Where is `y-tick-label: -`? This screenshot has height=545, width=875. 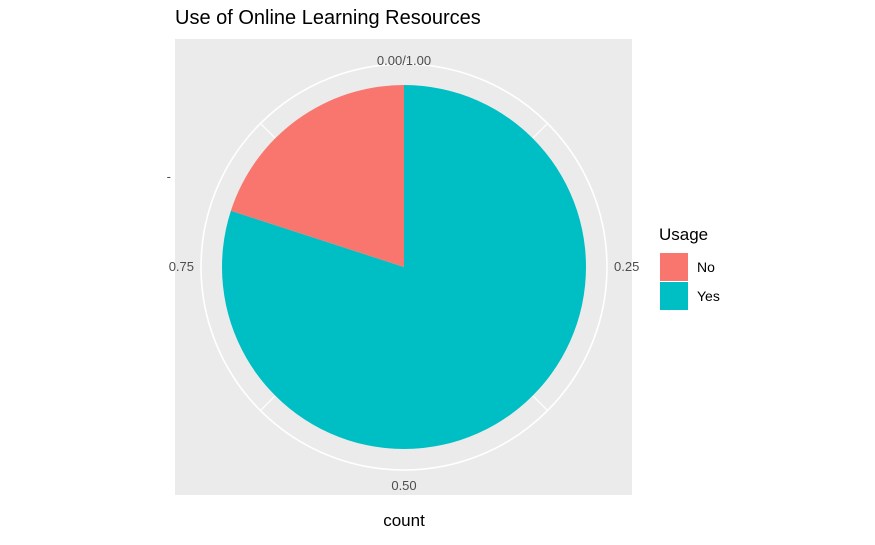 y-tick-label: - is located at coordinates (169, 176).